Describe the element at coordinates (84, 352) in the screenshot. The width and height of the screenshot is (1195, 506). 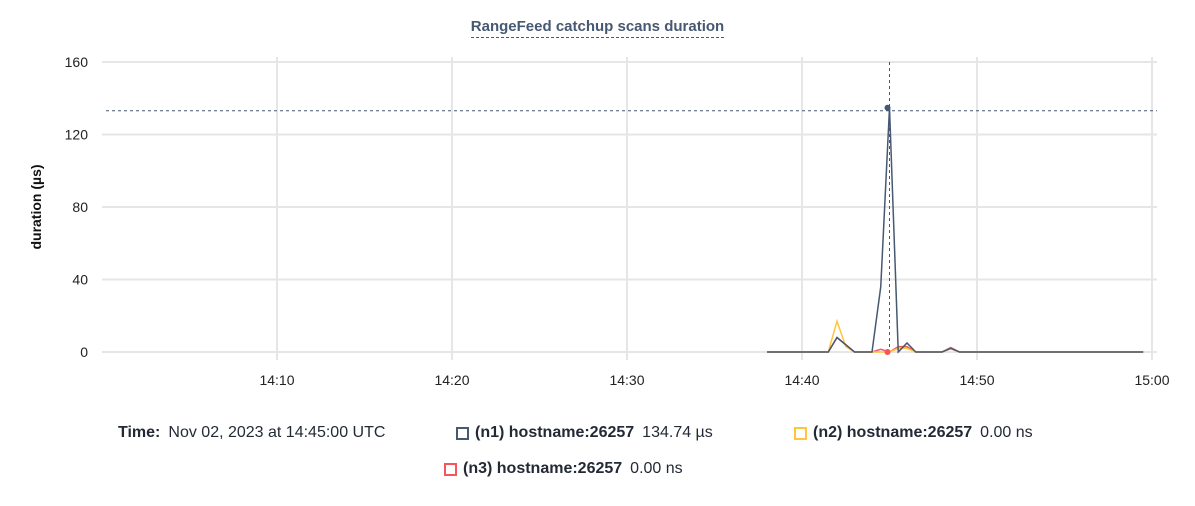
I see `y-tick-label: 0` at that location.